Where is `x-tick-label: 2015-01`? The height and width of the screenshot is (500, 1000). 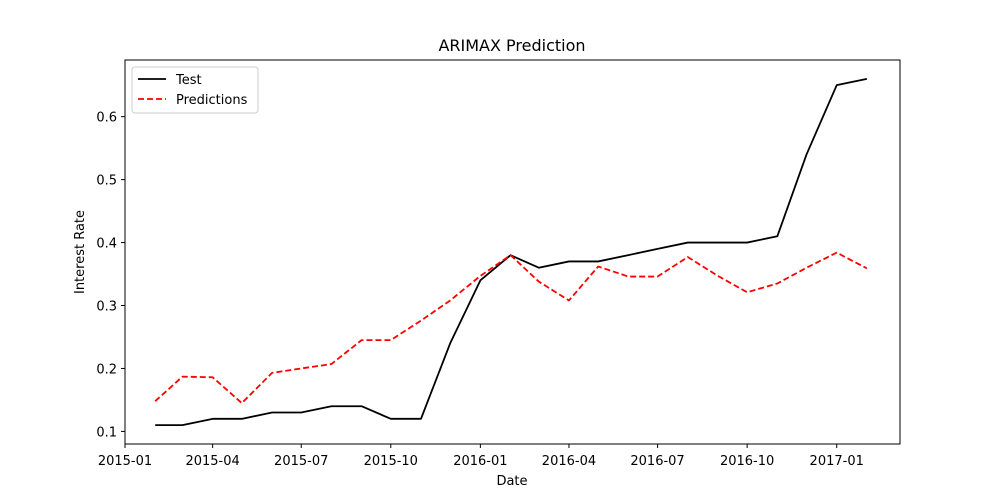
x-tick-label: 2015-01 is located at coordinates (125, 461).